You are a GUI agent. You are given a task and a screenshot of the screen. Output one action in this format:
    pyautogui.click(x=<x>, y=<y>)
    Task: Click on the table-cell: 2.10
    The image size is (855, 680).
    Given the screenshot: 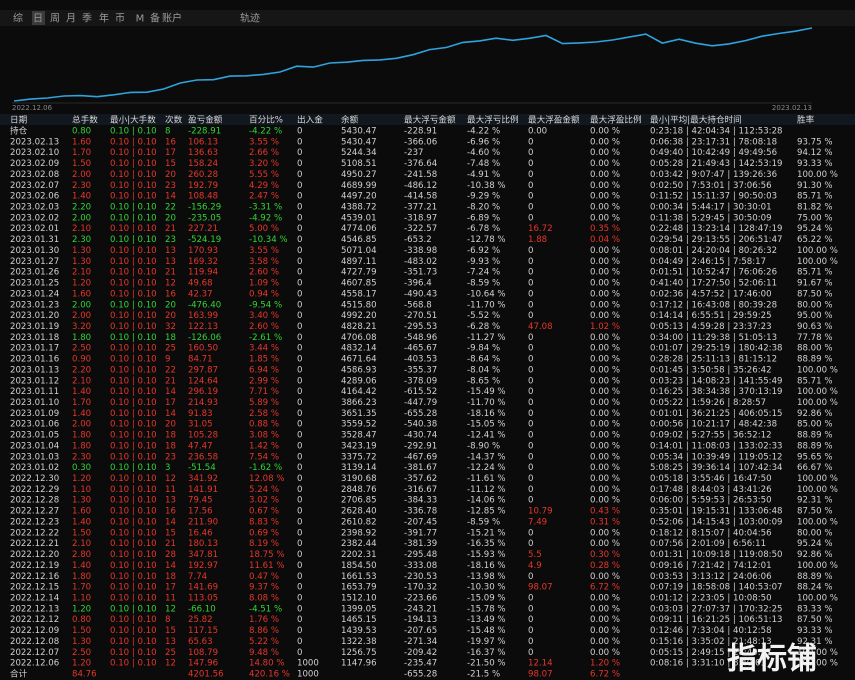 What is the action you would take?
    pyautogui.click(x=81, y=381)
    